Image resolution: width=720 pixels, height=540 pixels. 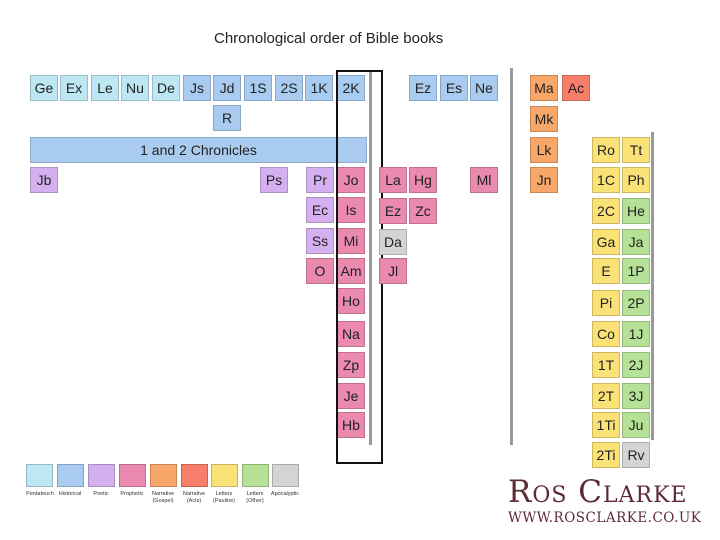 I want to click on legend-label-poetic: Poetic, so click(x=101, y=494).